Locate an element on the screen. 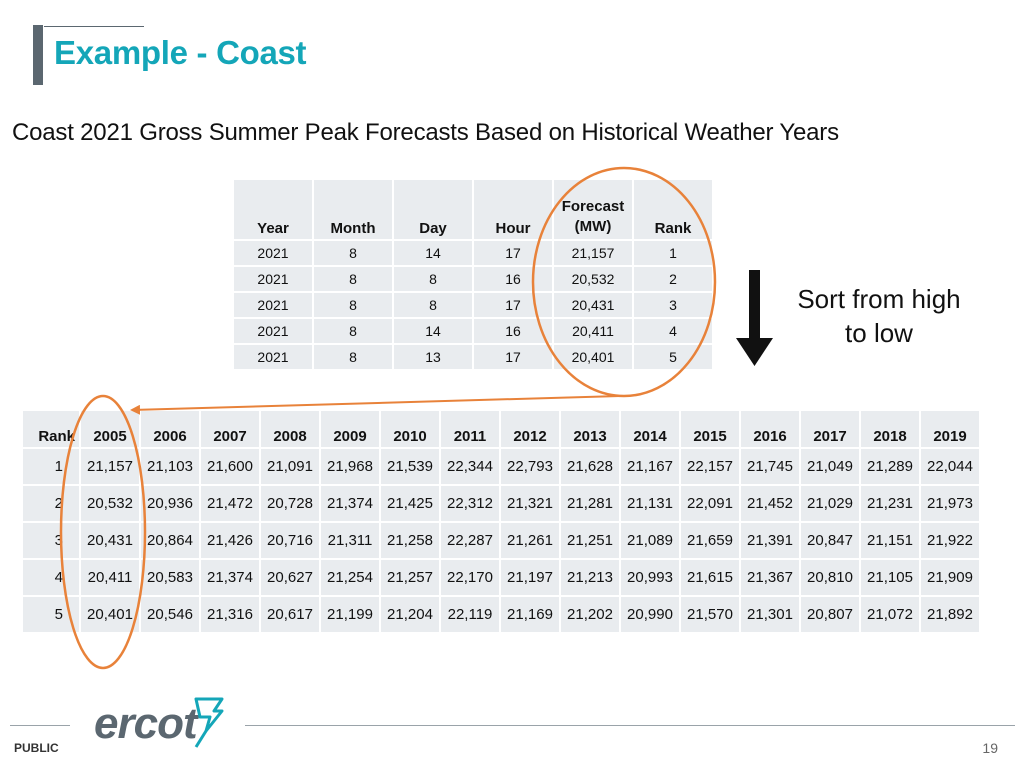 Image resolution: width=1024 pixels, height=768 pixels. ercot-logo: ercot is located at coordinates (146, 723).